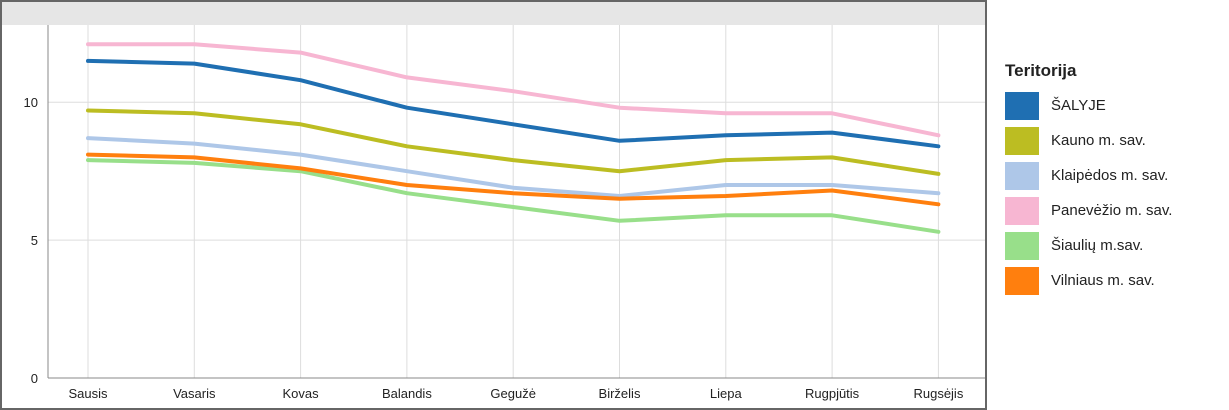  Describe the element at coordinates (1103, 280) in the screenshot. I see `legend-label: Vilniaus m. sav.` at that location.